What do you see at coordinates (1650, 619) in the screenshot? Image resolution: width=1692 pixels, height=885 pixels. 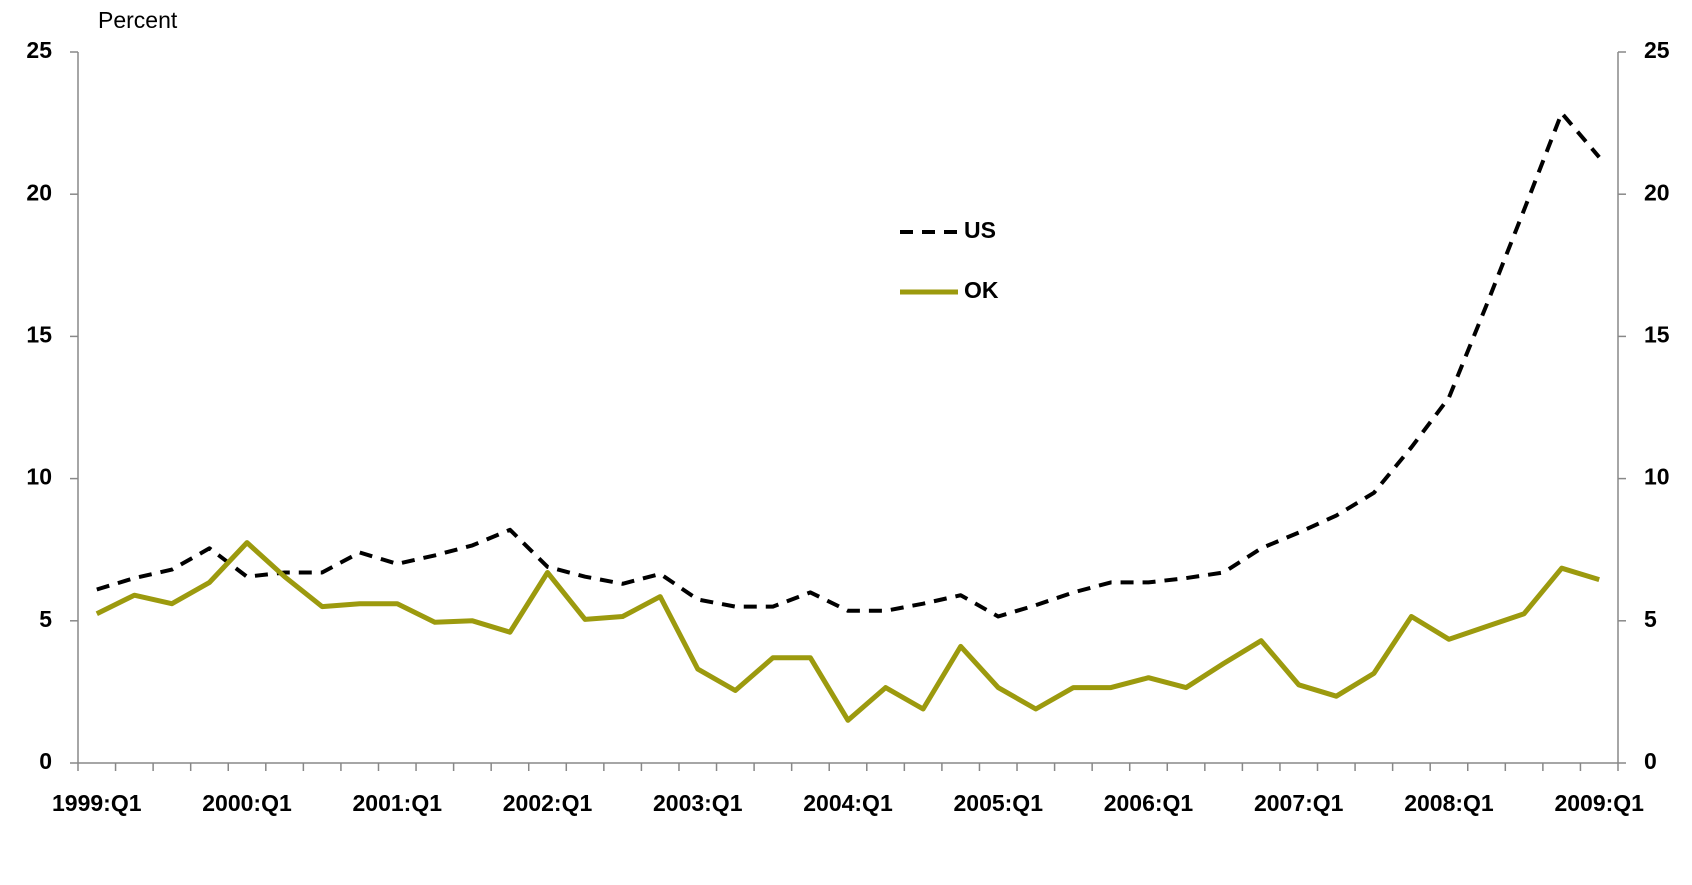 I see `y2-tick-label: 5` at bounding box center [1650, 619].